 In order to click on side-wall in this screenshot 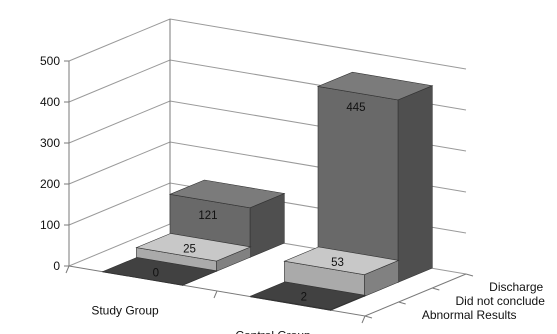, I will do `click(119, 142)`.